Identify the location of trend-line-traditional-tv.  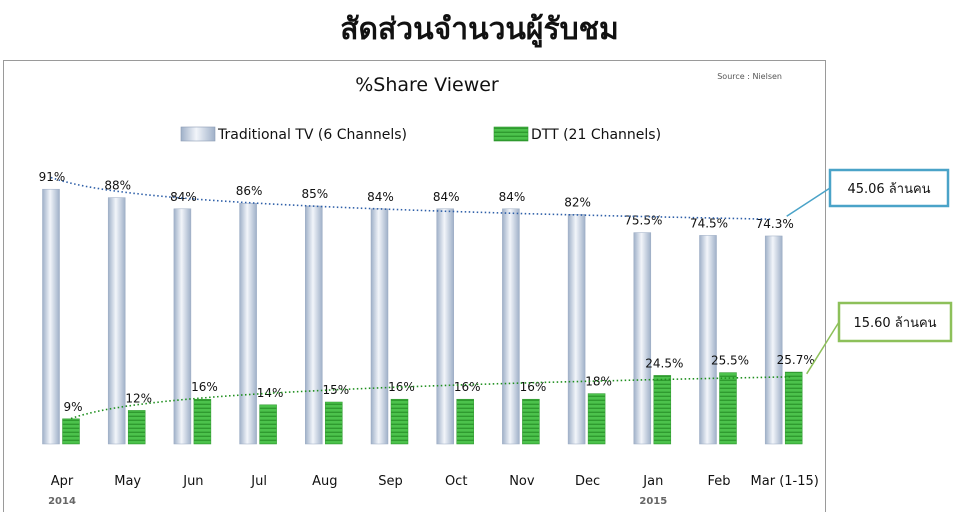
(411, 198).